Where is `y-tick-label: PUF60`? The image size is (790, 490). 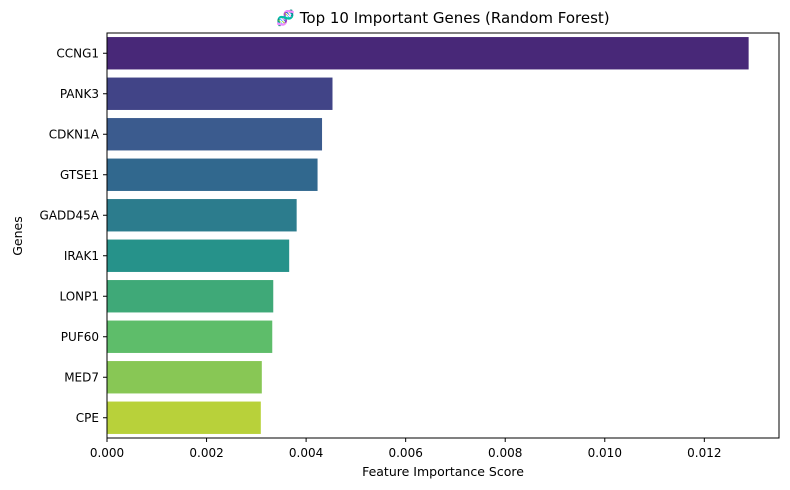
y-tick-label: PUF60 is located at coordinates (80, 337).